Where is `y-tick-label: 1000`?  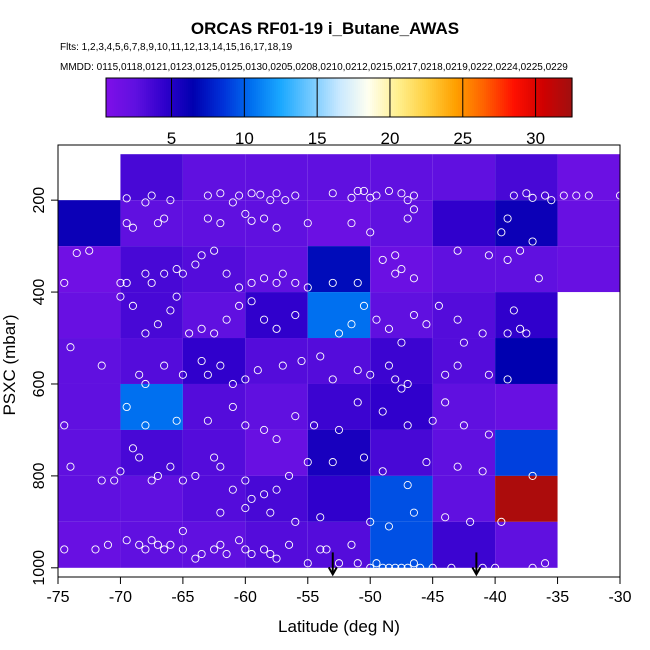 y-tick-label: 1000 is located at coordinates (39, 568).